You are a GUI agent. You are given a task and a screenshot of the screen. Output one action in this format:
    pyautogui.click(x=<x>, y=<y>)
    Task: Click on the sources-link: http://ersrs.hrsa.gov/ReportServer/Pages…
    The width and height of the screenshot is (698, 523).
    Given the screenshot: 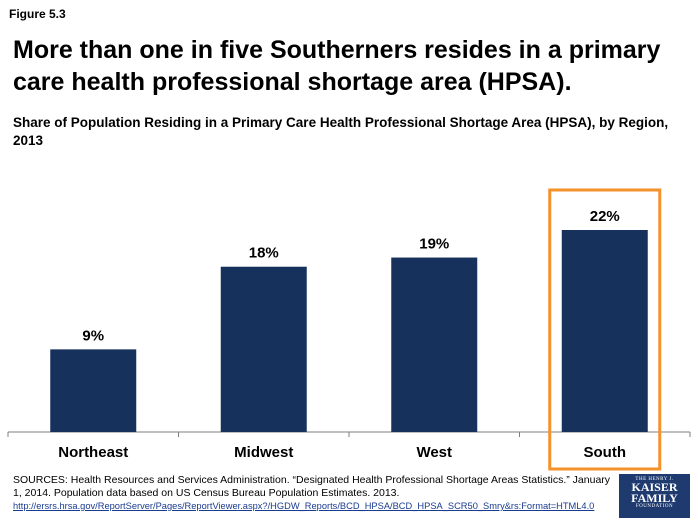 What is the action you would take?
    pyautogui.click(x=304, y=506)
    